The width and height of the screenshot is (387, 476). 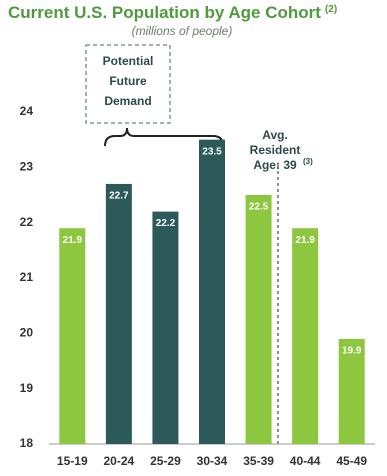 What do you see at coordinates (165, 461) in the screenshot?
I see `x-tick-label: 25-29` at bounding box center [165, 461].